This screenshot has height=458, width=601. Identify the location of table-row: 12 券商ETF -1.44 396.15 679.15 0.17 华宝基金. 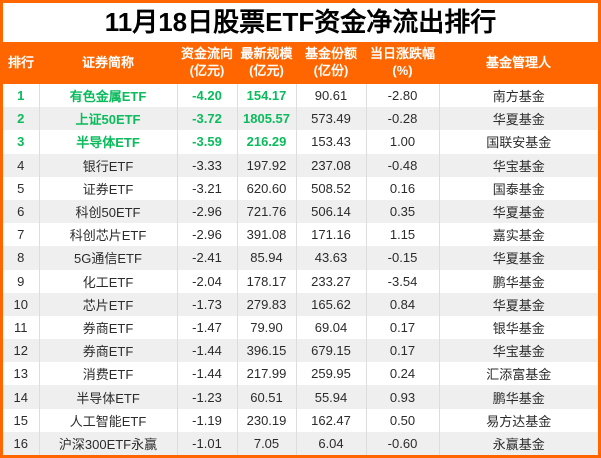
(300, 351).